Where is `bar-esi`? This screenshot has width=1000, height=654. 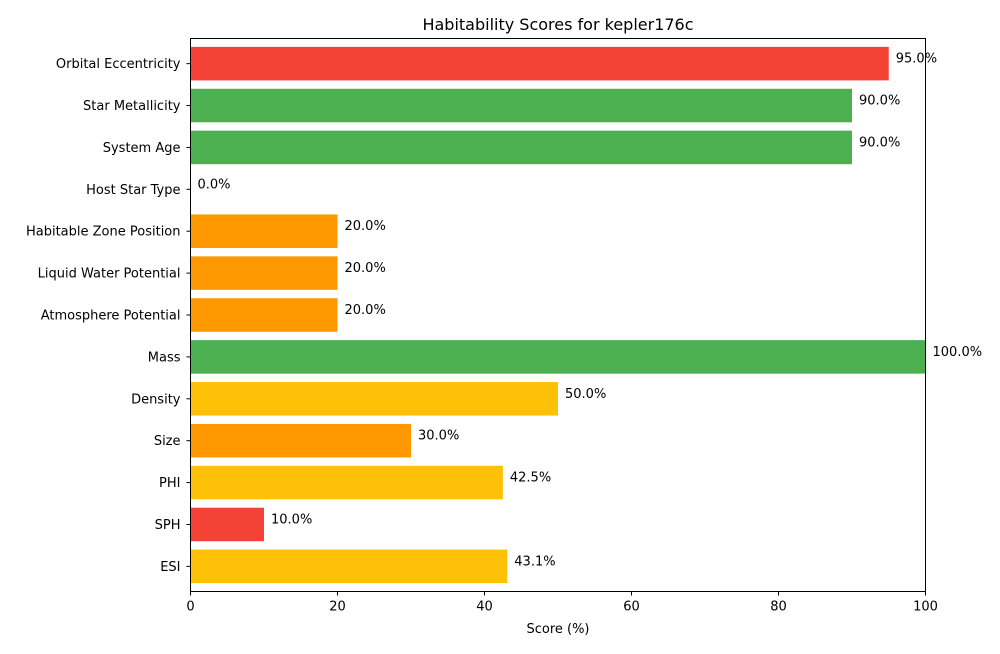 bar-esi is located at coordinates (349, 566).